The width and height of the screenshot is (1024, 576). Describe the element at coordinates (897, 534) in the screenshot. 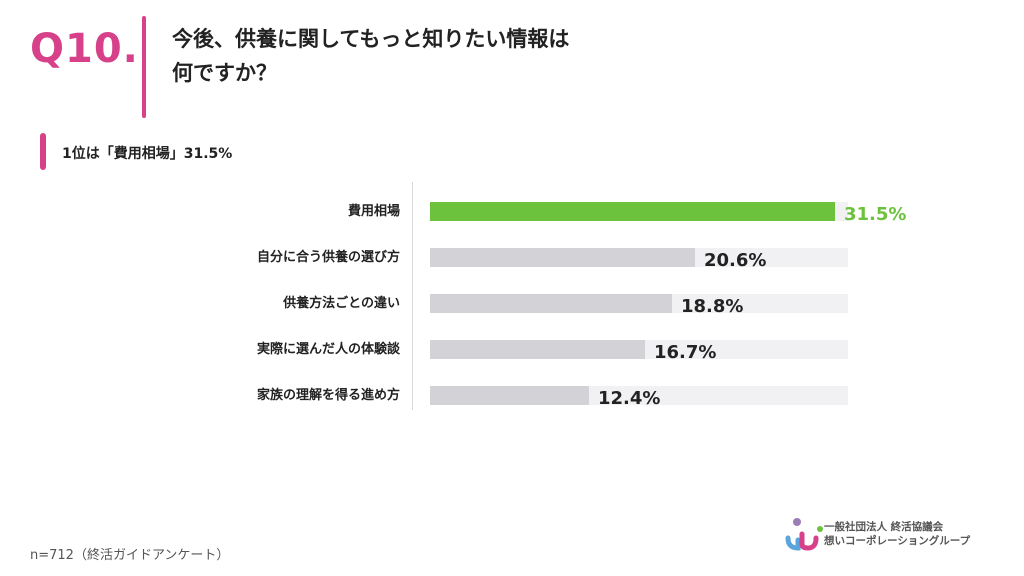

I see `logo-text: 一般社団法人 終活協議会 想いコーポレーショングループ` at that location.